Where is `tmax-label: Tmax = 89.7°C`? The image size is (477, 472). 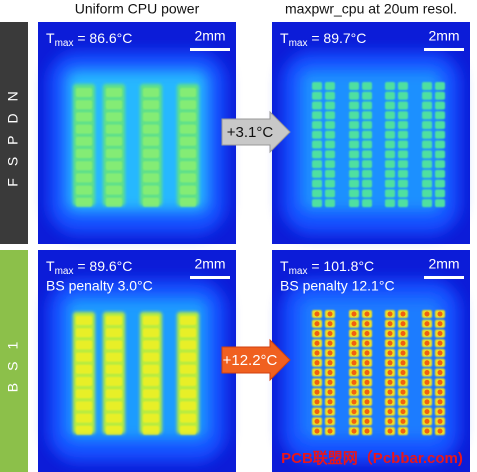
tmax-label: Tmax = 89.7°C is located at coordinates (323, 39).